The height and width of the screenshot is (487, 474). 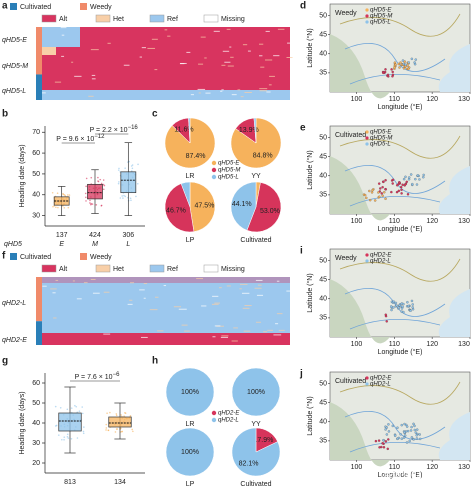 I want to click on panel-letter: d, so click(x=303, y=6).